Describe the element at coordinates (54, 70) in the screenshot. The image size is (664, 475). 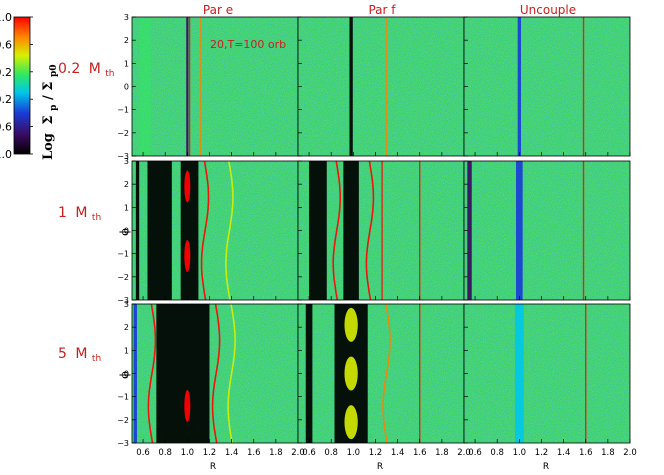
I see `colorbar-label-p0: p0` at that location.